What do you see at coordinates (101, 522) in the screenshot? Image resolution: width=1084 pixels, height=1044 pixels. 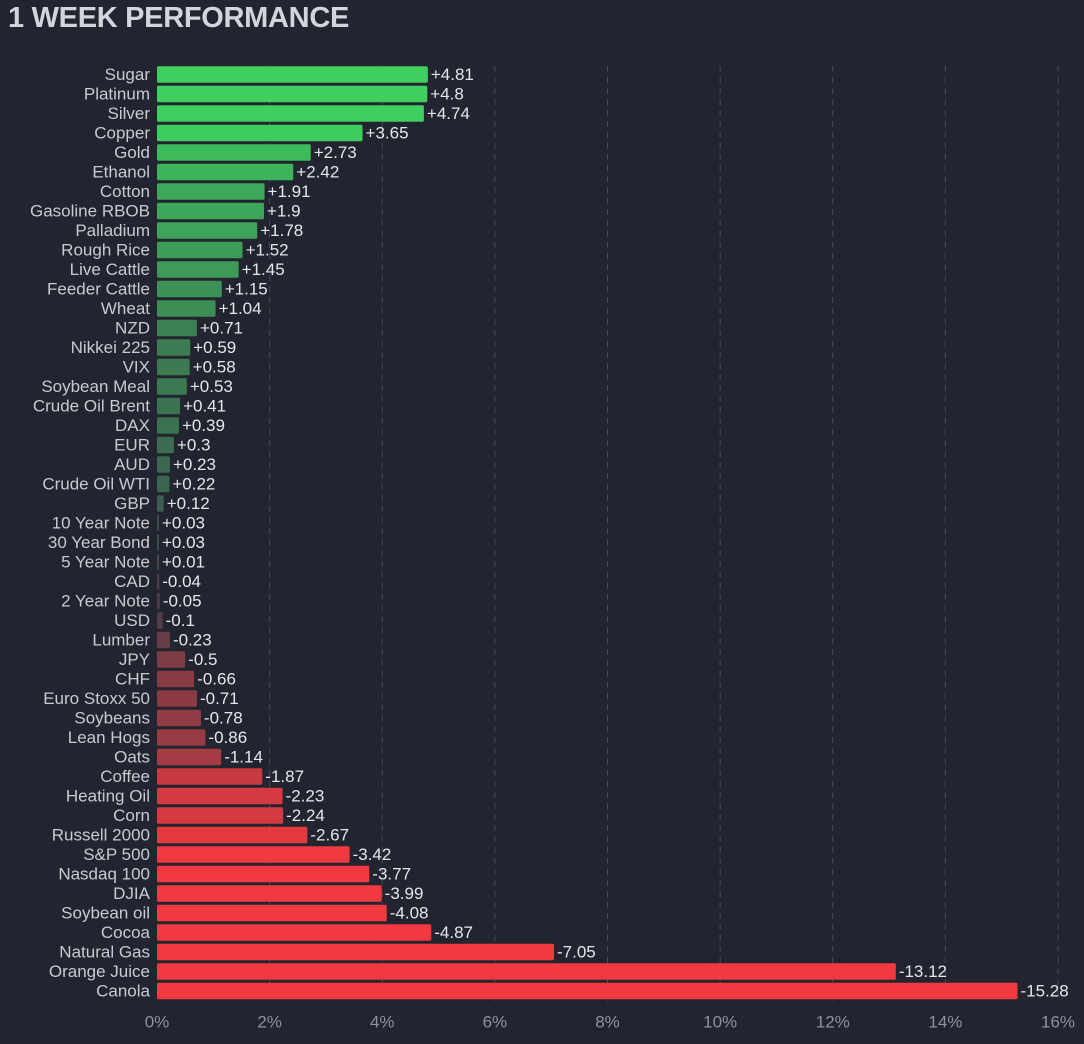 I see `category-label: 10 Year Note` at bounding box center [101, 522].